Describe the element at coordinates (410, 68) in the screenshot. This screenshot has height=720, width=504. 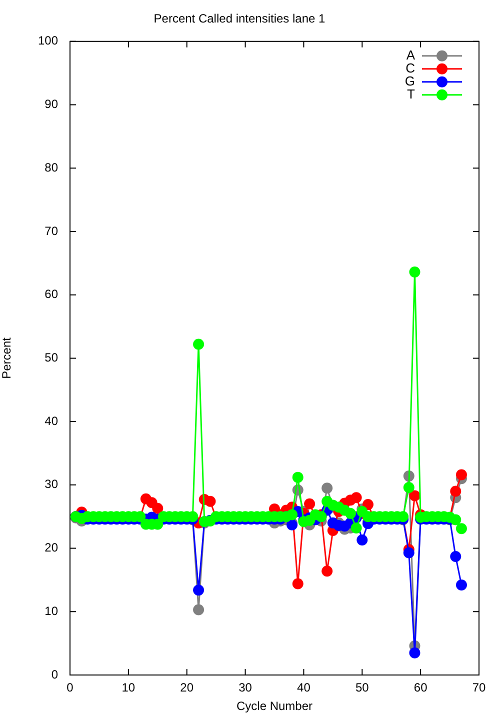
I see `legend-label: C` at that location.